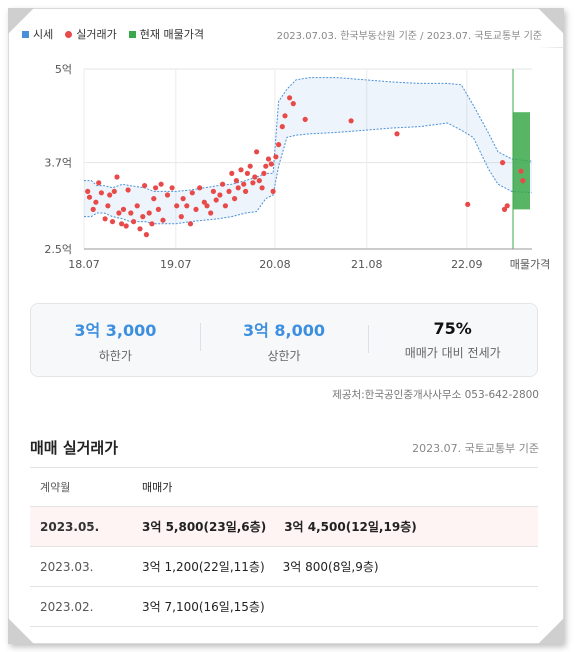 The width and height of the screenshot is (576, 652). What do you see at coordinates (96, 34) in the screenshot?
I see `legend-label: 실거래가` at bounding box center [96, 34].